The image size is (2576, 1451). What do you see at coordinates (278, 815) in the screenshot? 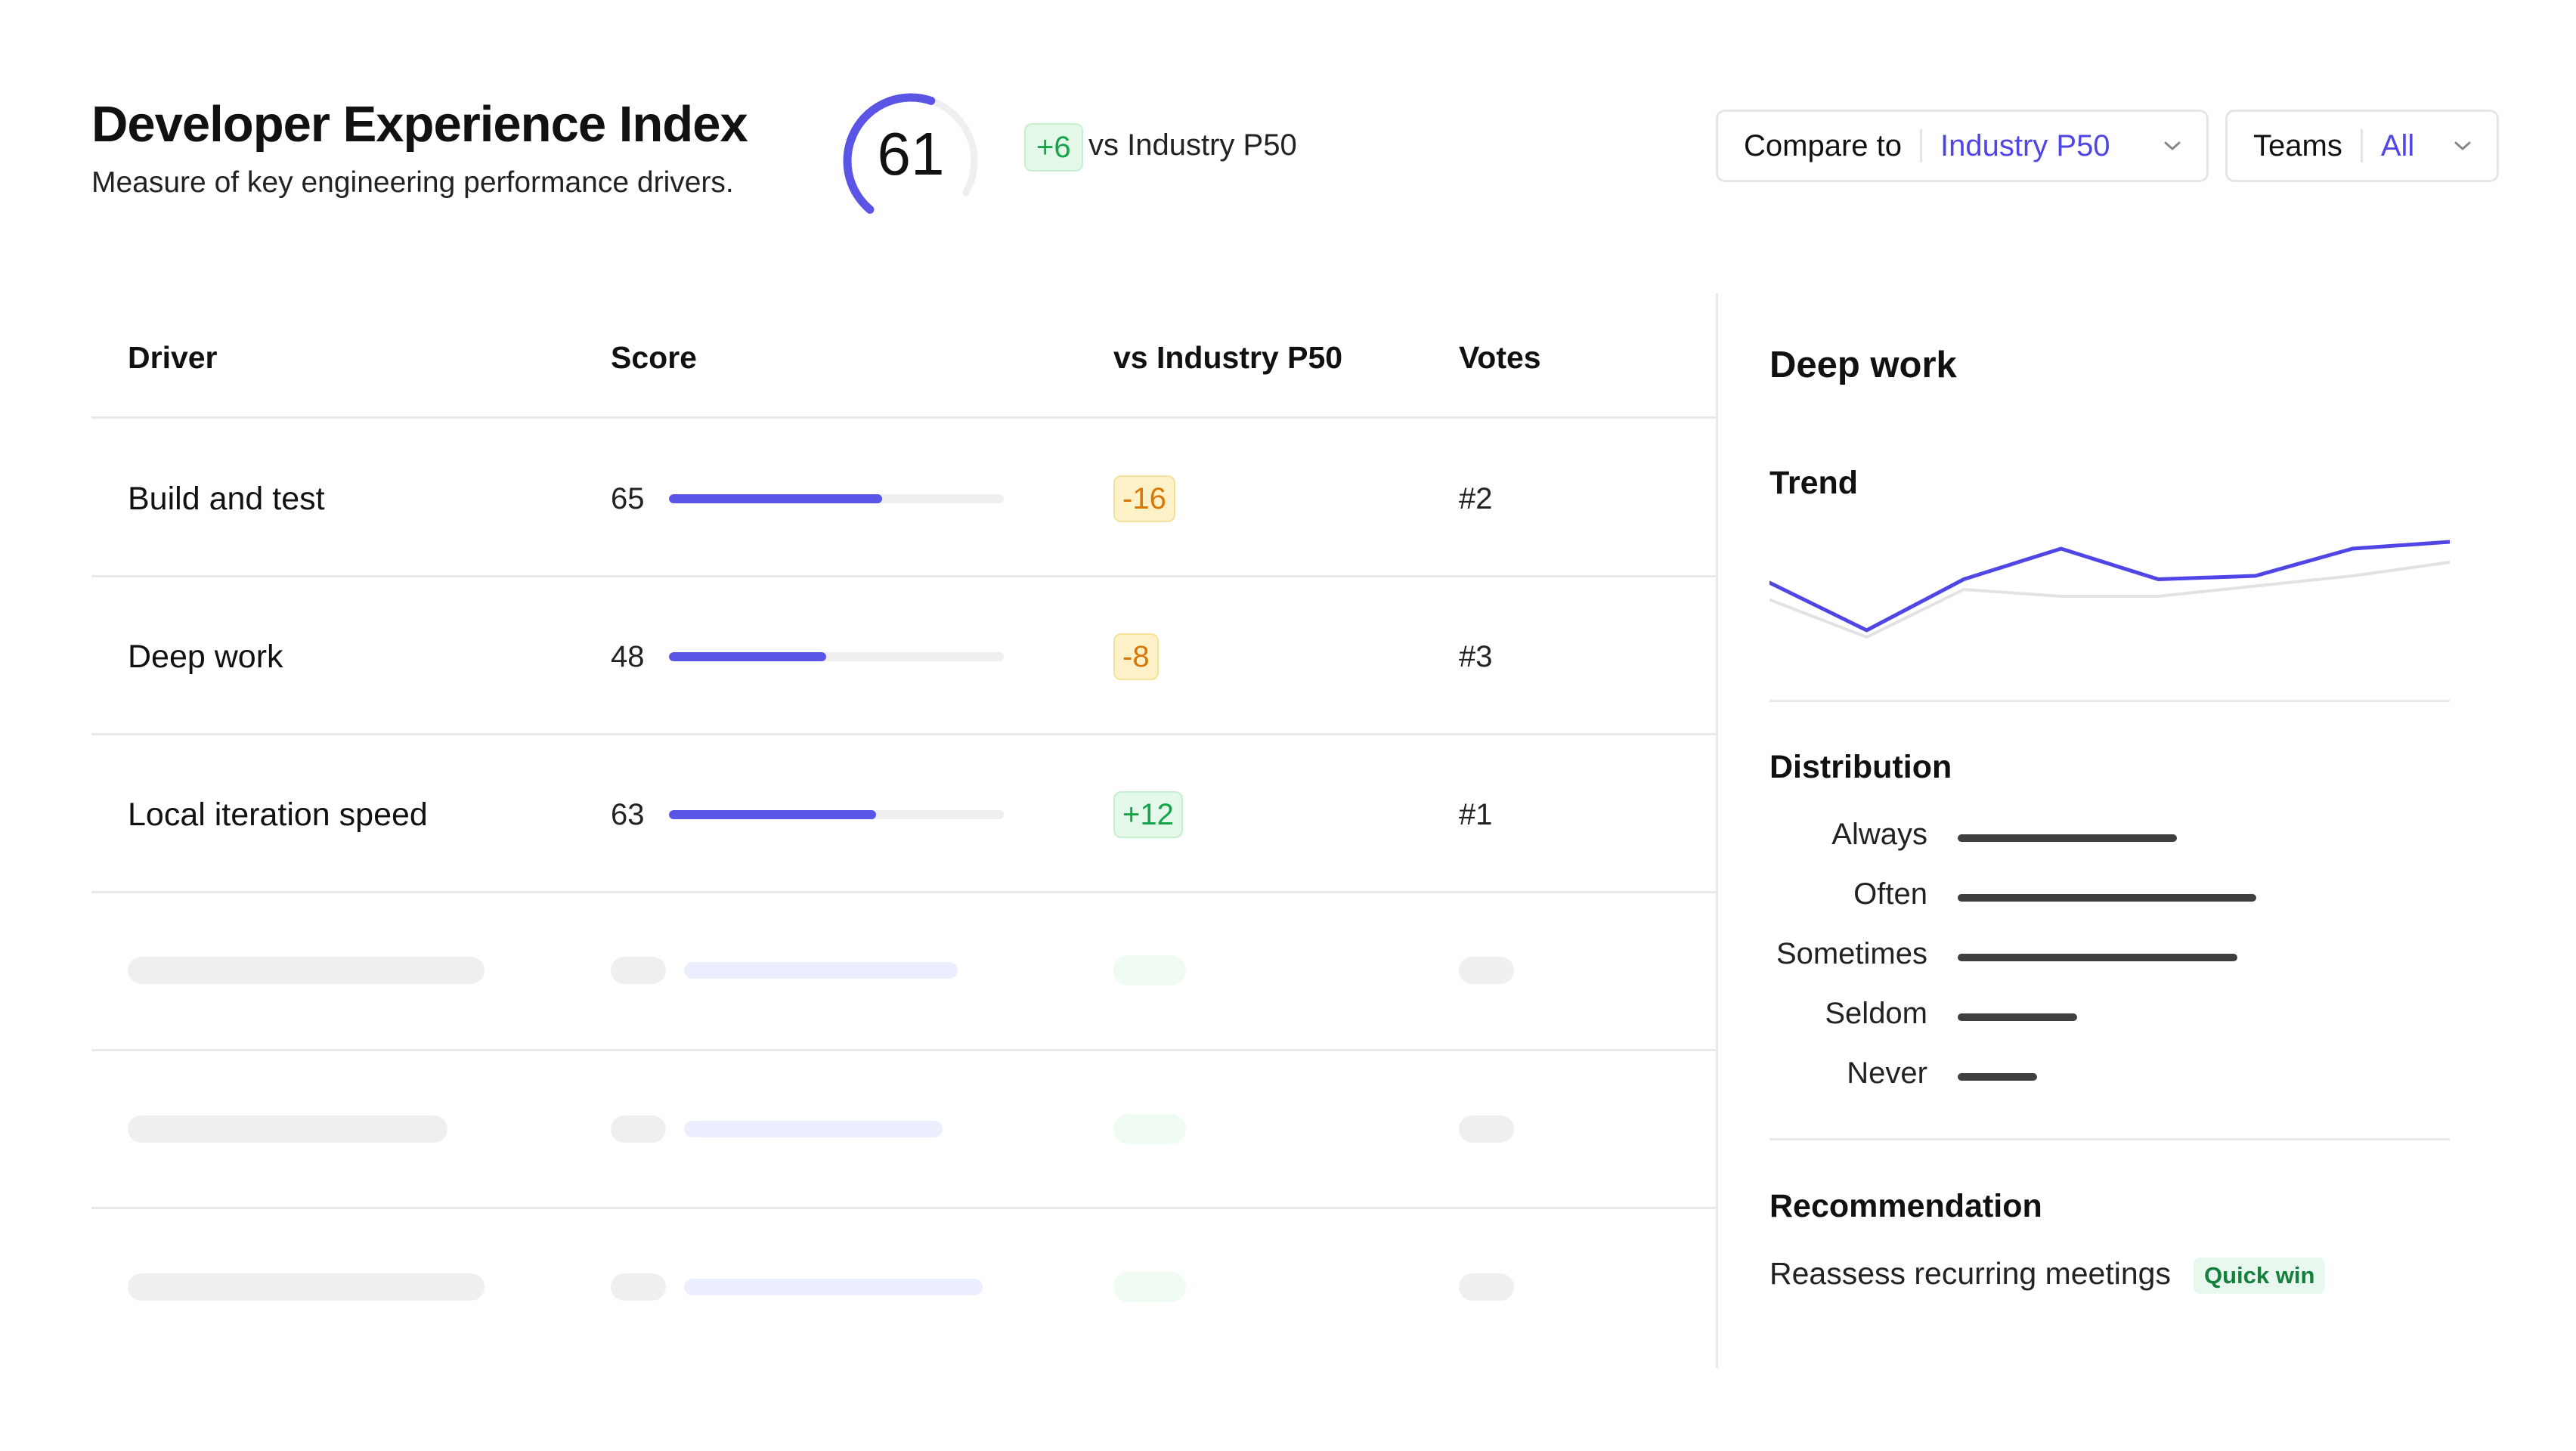
I see `driver-local-iteration-speed: Local iteration speed` at bounding box center [278, 815].